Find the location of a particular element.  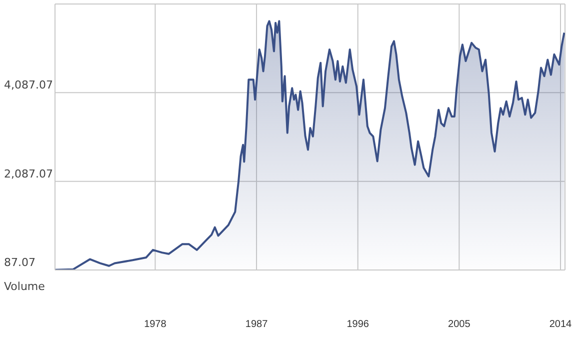

x-tick-label: 2014 is located at coordinates (560, 324).